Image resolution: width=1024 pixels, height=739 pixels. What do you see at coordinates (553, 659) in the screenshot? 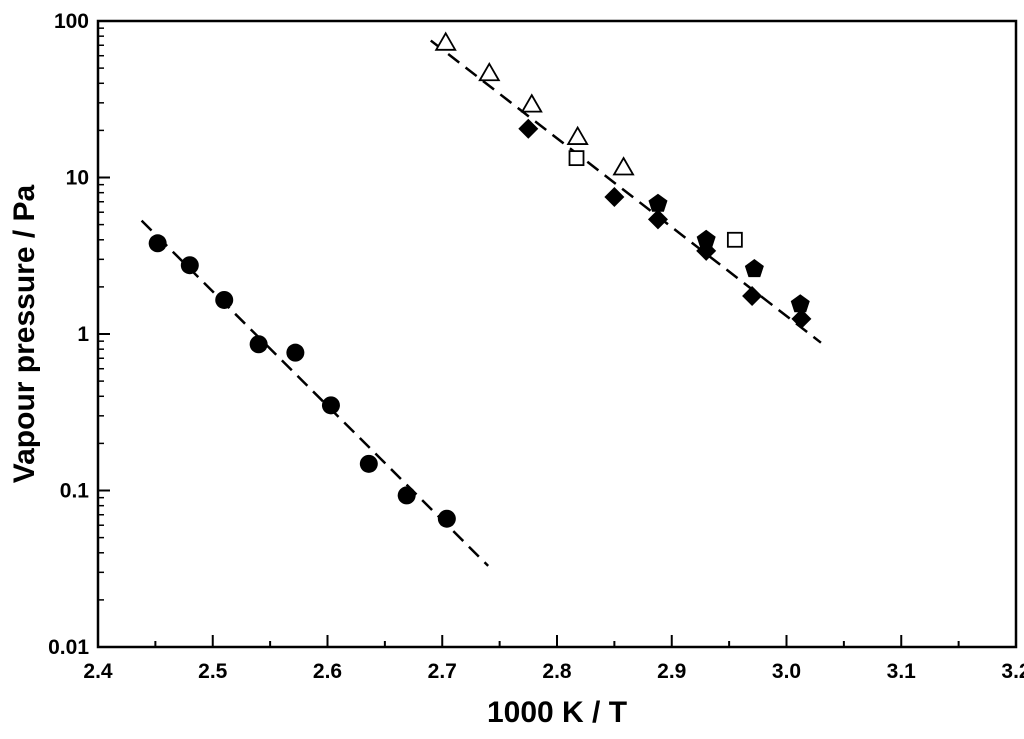
I see `x-axis: 2.4 2.5 2.6 2.7 2.8 2.9 3.0 3.1 3.2` at bounding box center [553, 659].